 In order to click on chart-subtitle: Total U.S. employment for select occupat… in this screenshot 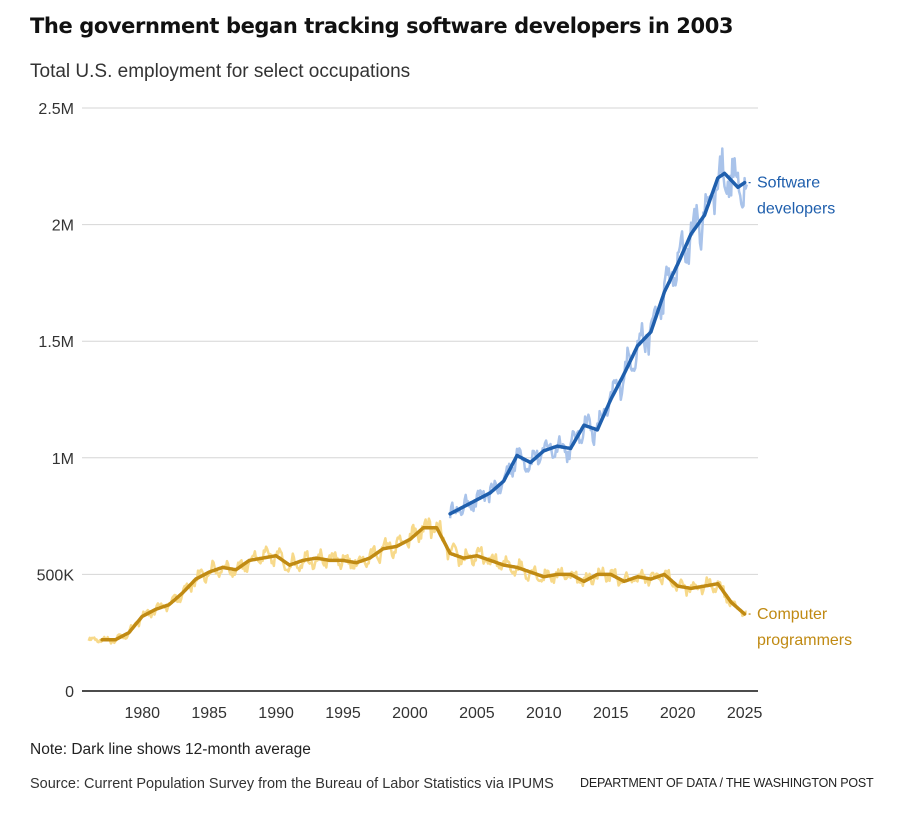, I will do `click(220, 71)`.